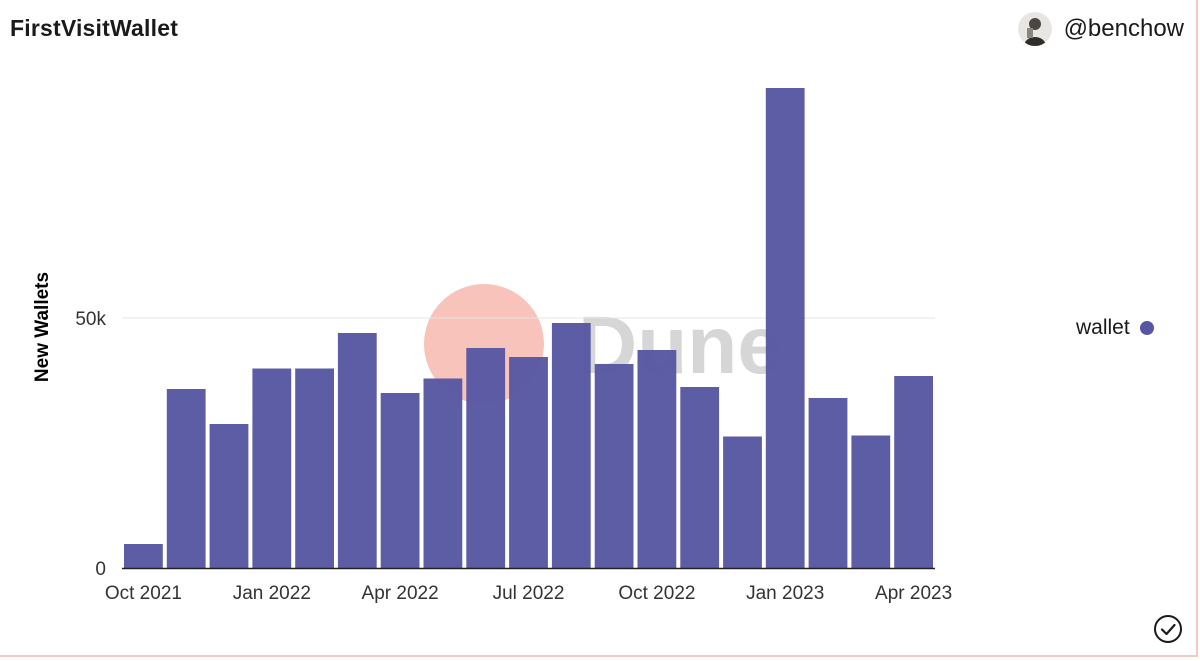 The image size is (1200, 661). What do you see at coordinates (272, 593) in the screenshot?
I see `x-tick-label: Jan 2022` at bounding box center [272, 593].